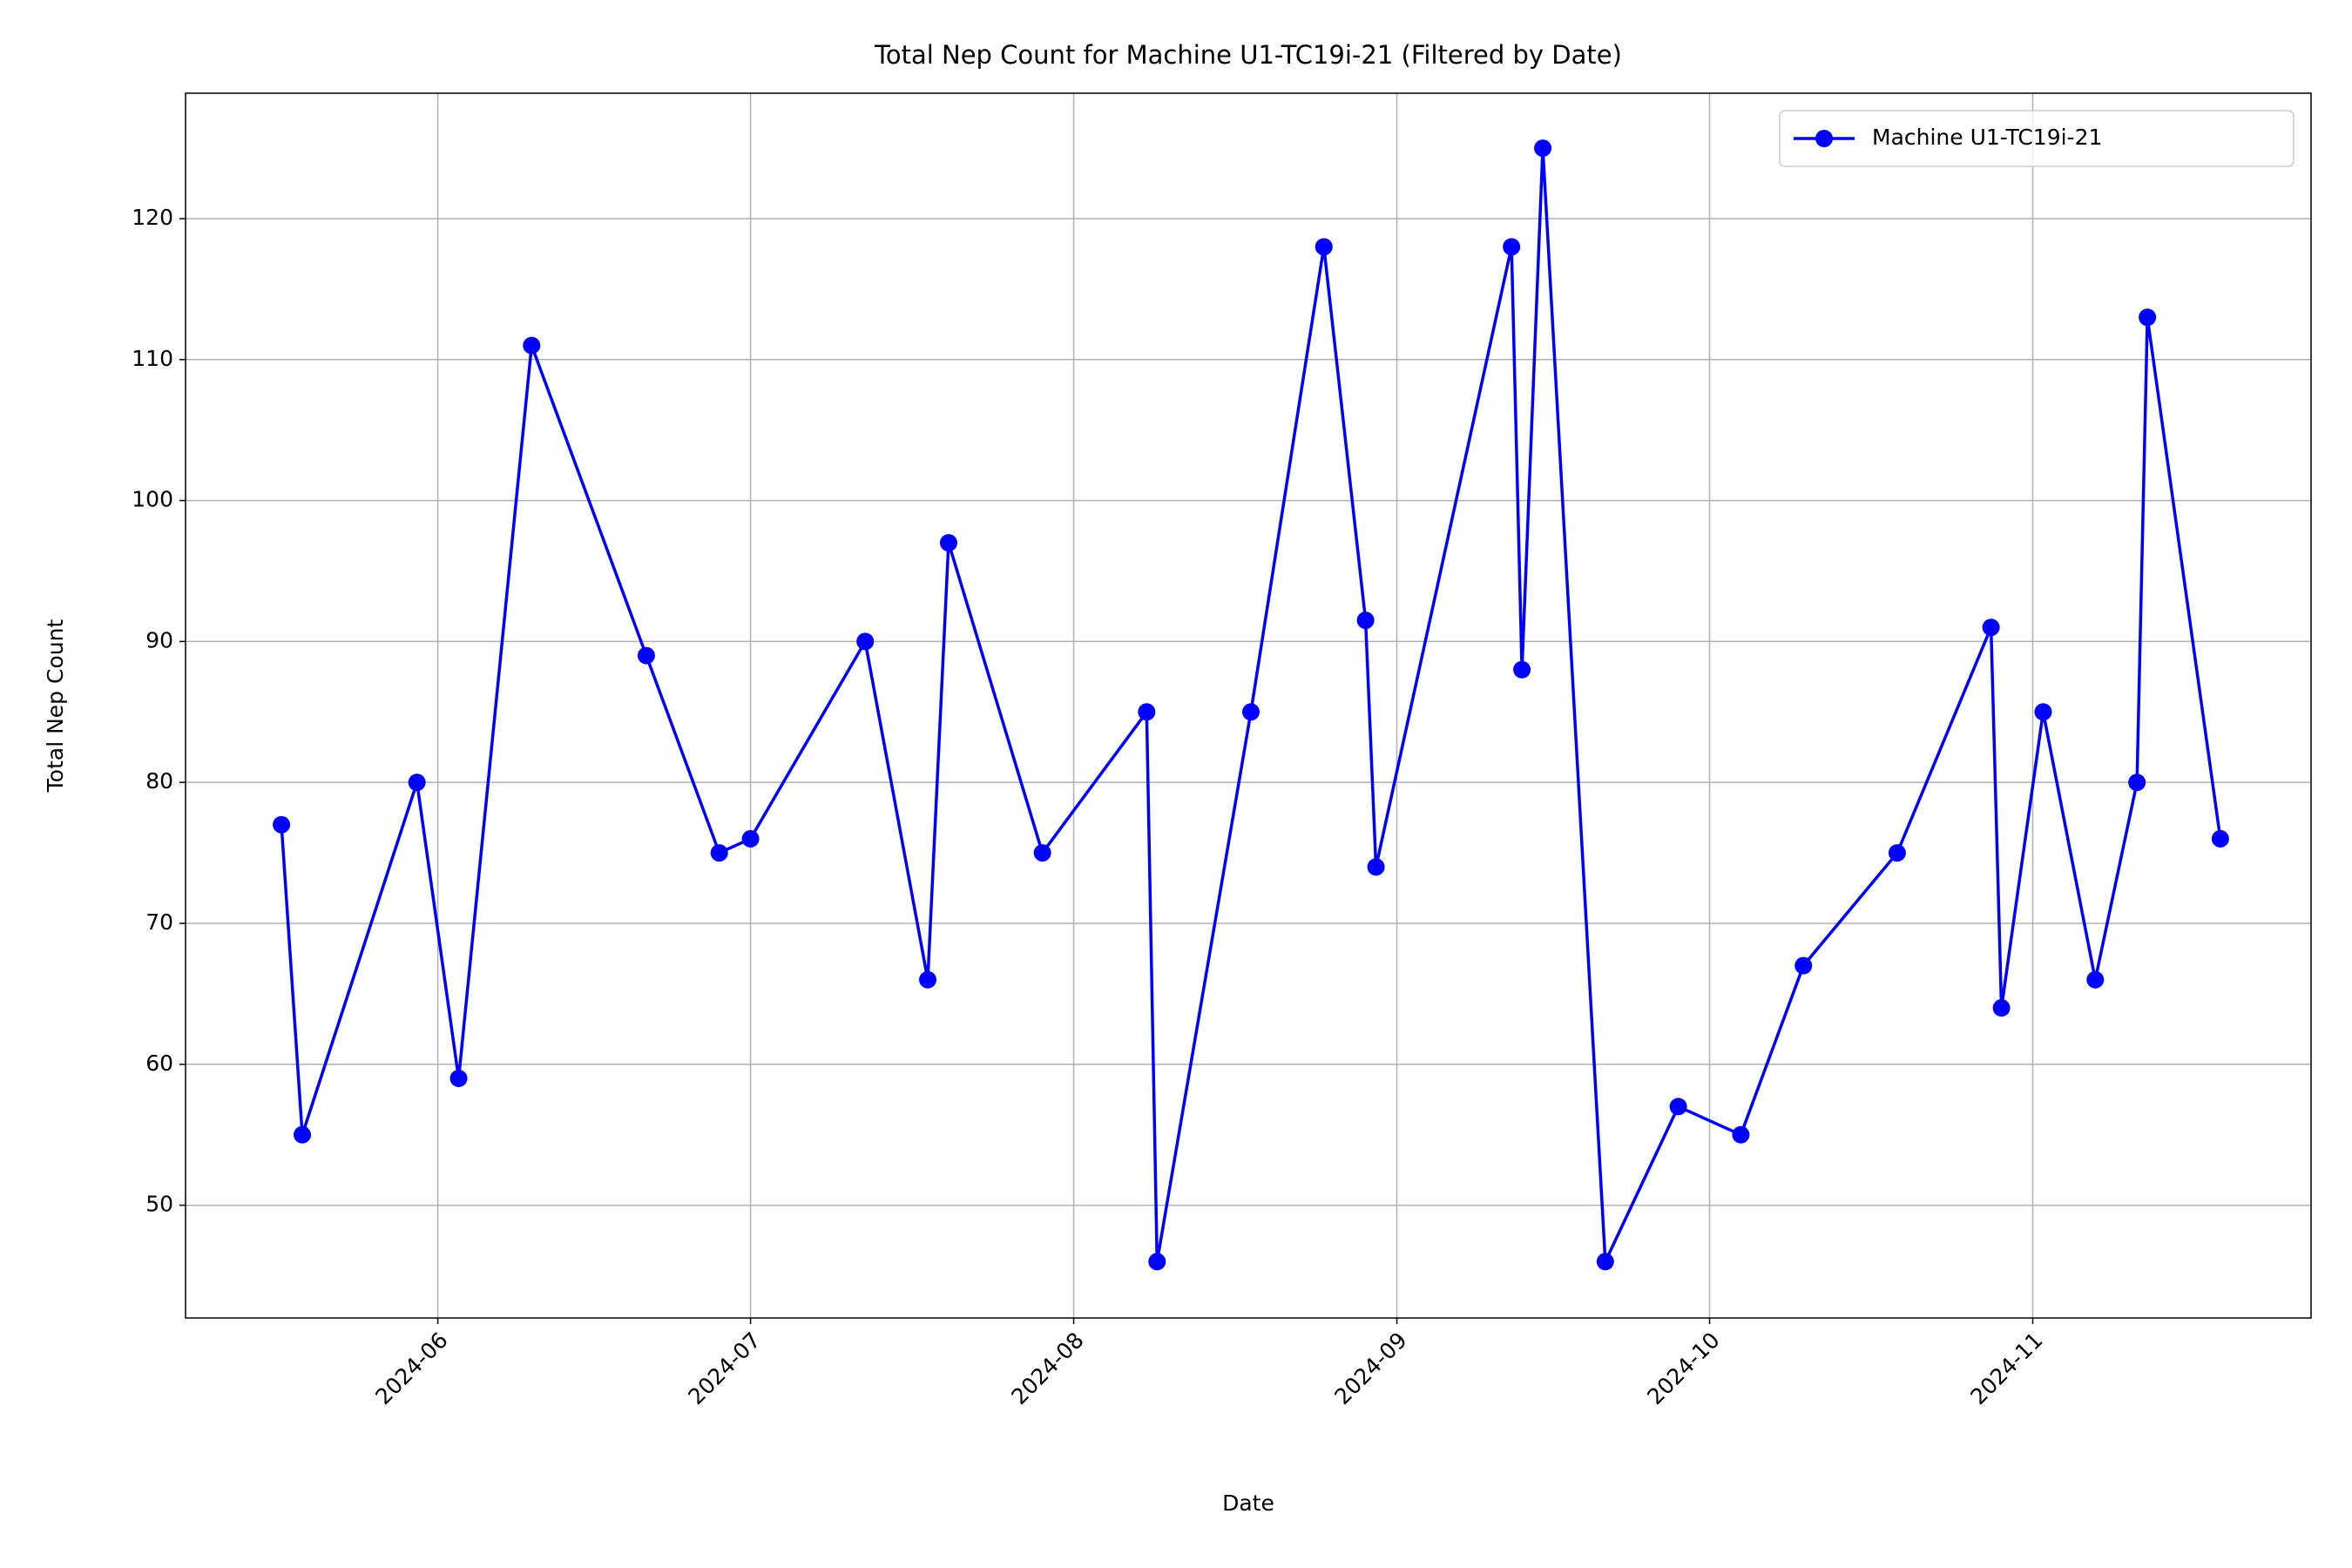 This screenshot has width=2352, height=1568. Describe the element at coordinates (724, 1369) in the screenshot. I see `x-tick-label: 2024-07` at that location.